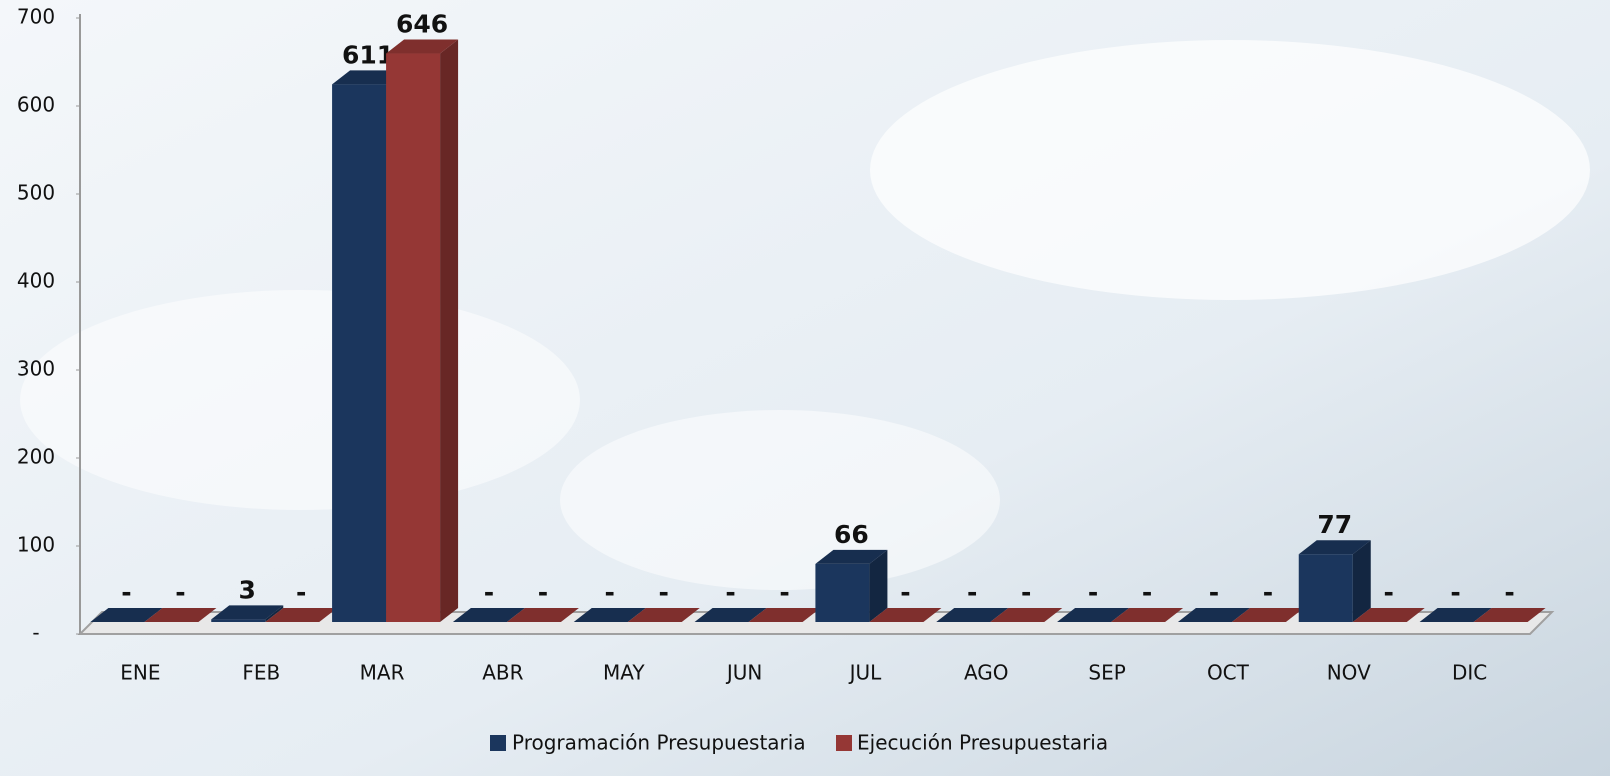 Image resolution: width=1610 pixels, height=776 pixels. I want to click on x-tick-label: MAY, so click(624, 673).